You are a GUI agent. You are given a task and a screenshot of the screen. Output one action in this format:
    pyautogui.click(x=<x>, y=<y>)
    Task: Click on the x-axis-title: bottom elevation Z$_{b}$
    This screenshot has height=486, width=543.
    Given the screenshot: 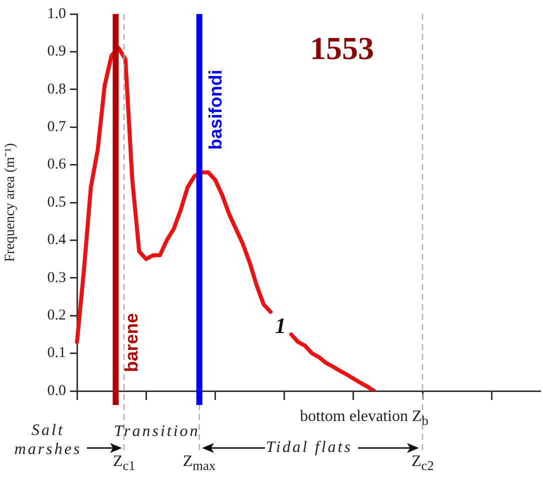 What is the action you would take?
    pyautogui.click(x=364, y=419)
    